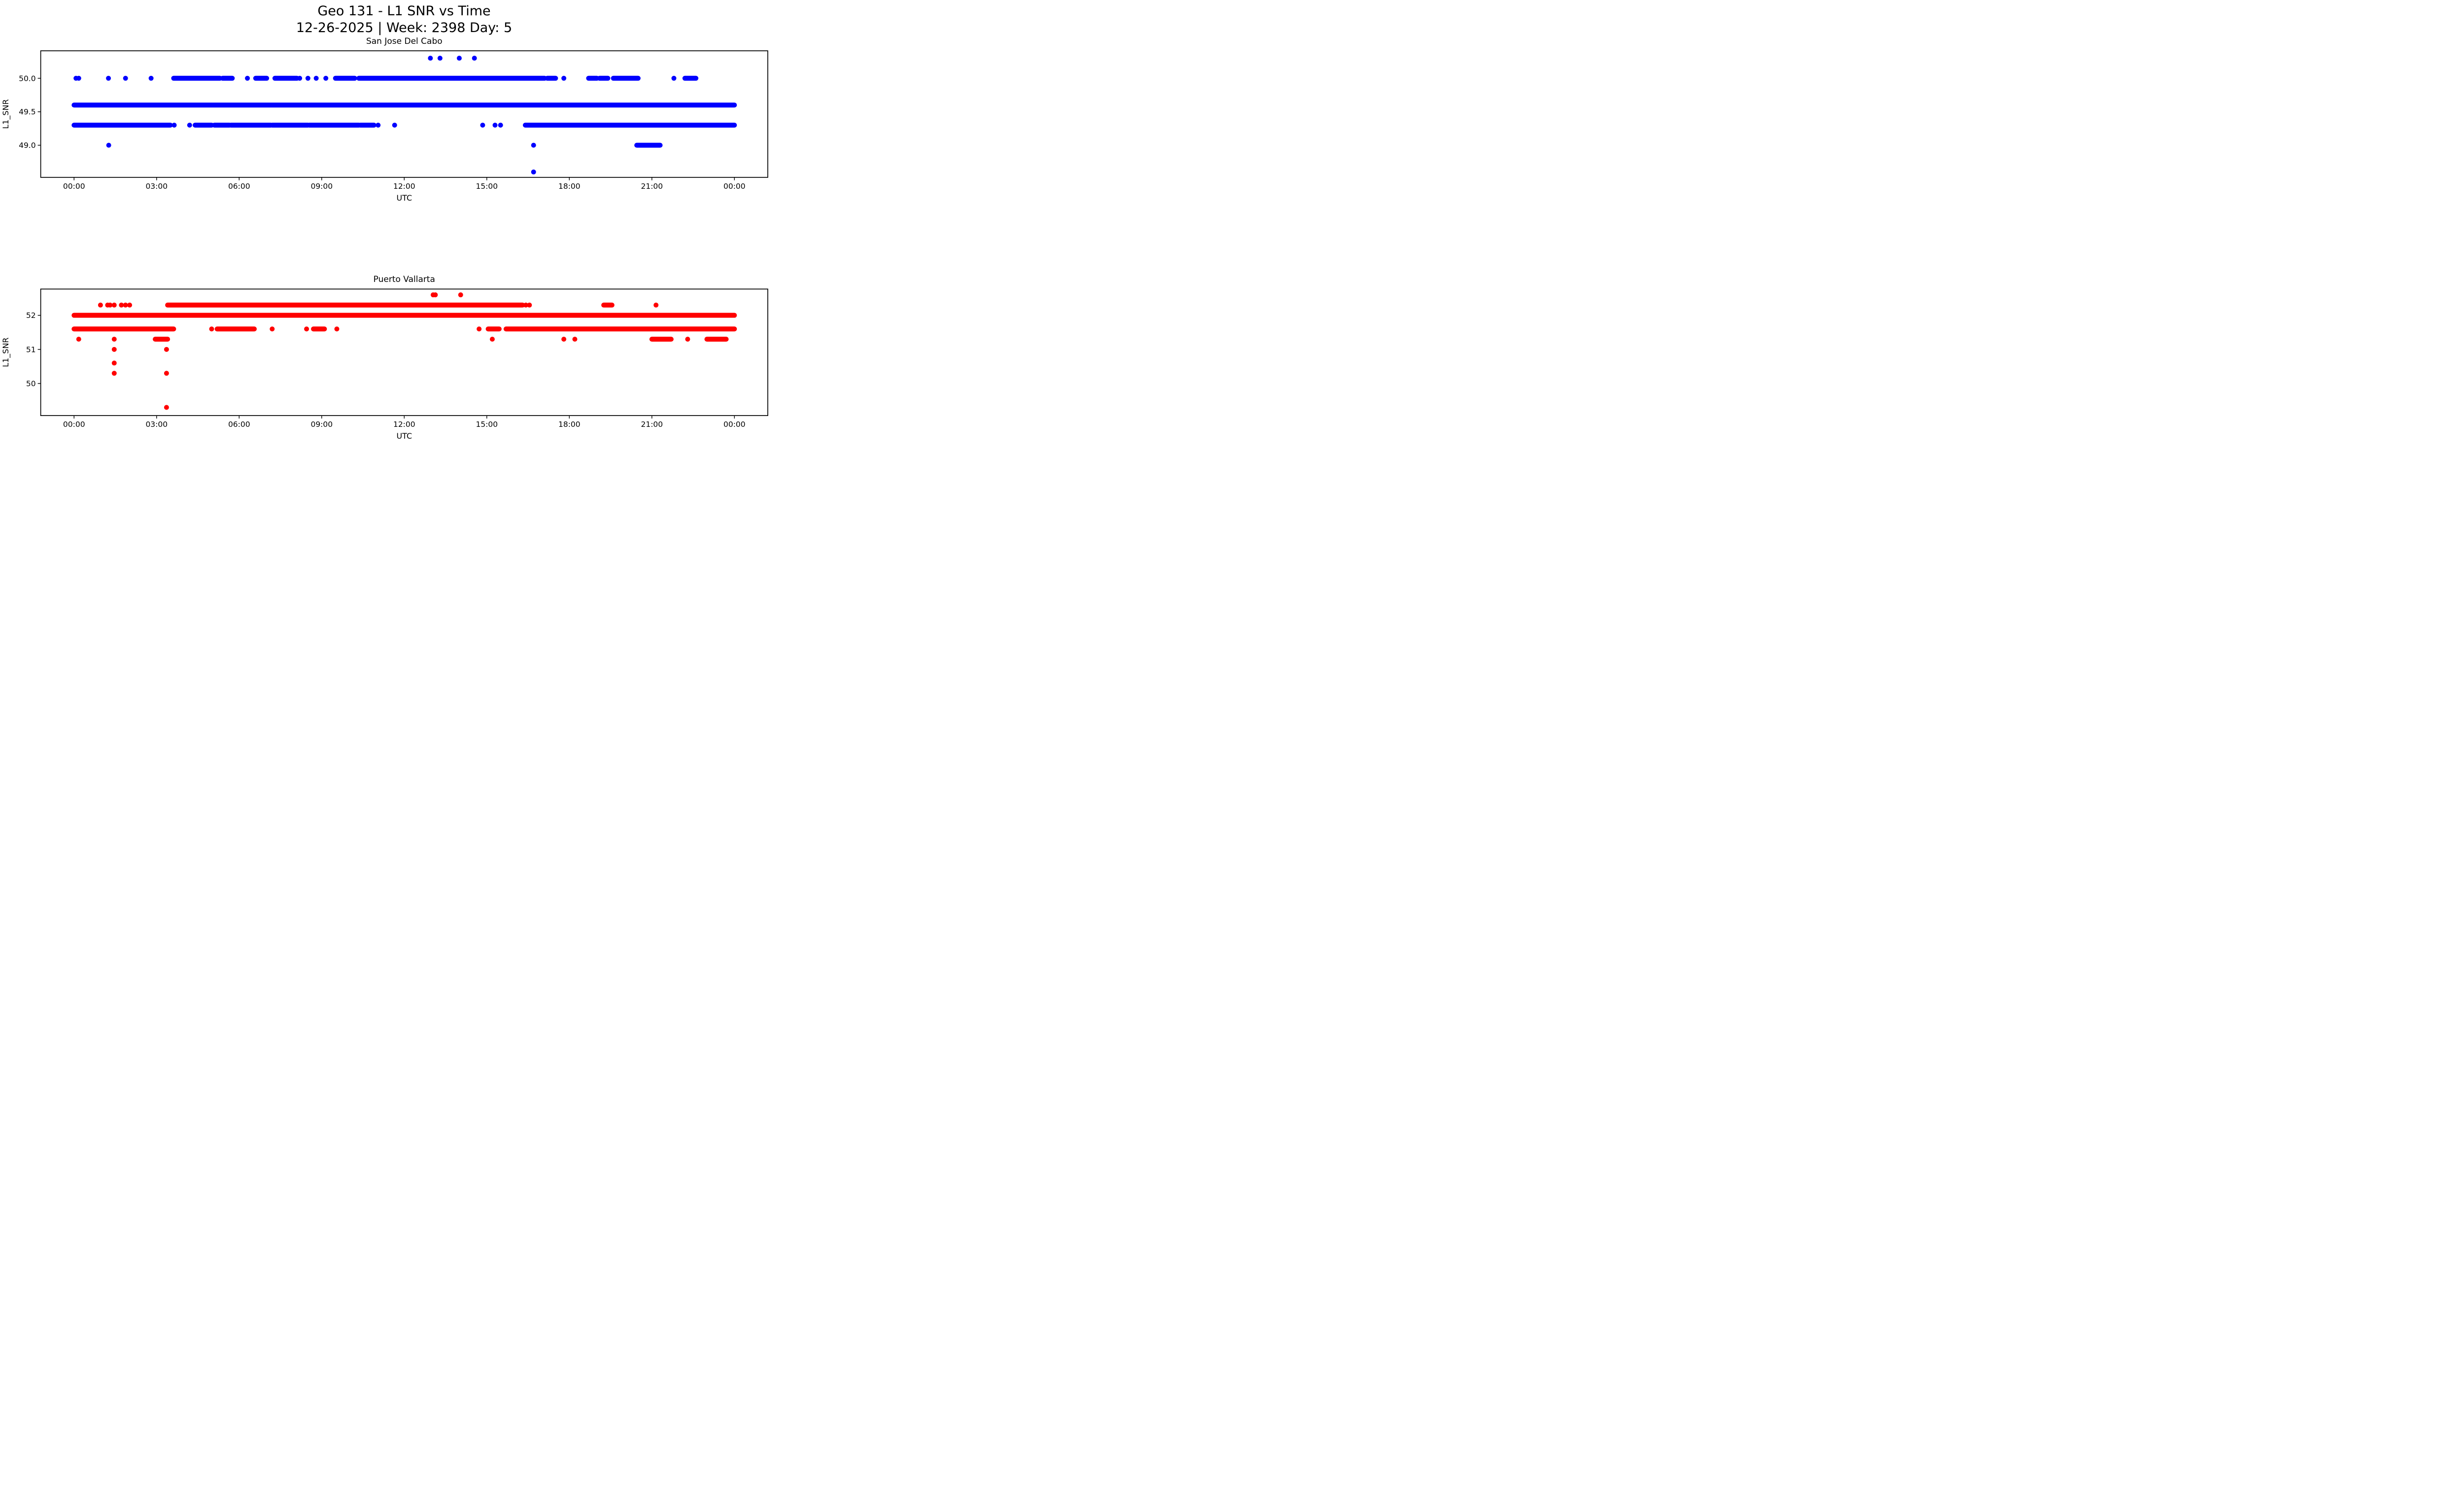  Describe the element at coordinates (27, 145) in the screenshot. I see `y-tick-label: 49.0` at that location.